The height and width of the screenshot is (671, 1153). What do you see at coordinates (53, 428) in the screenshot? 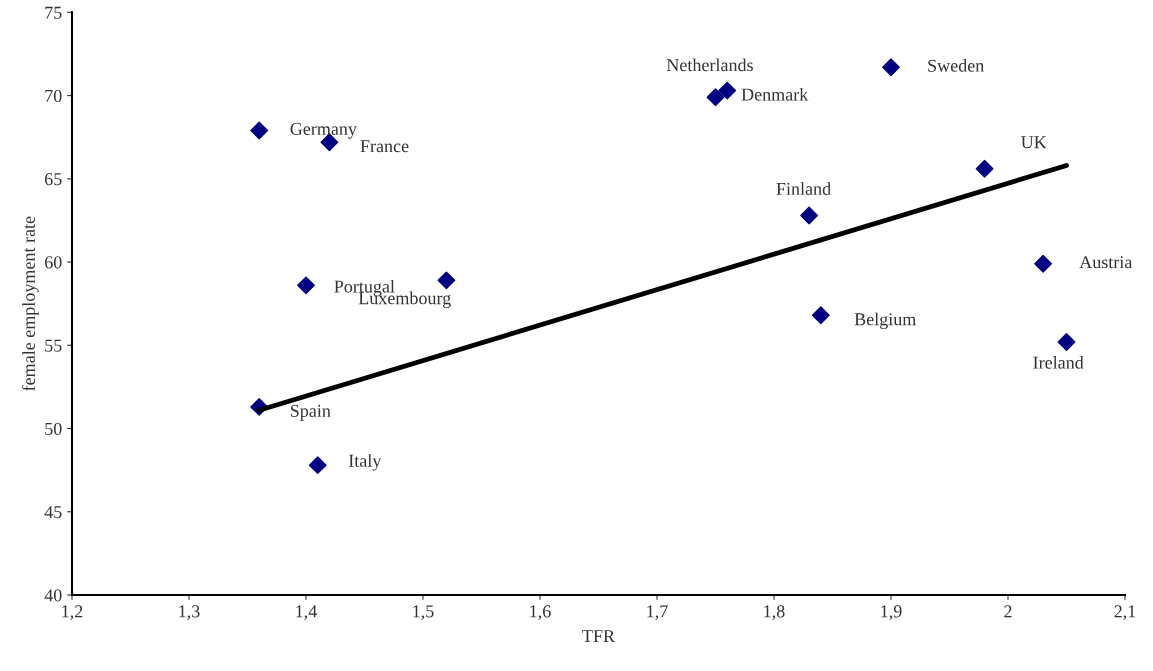
I see `y-tick-label: 50` at bounding box center [53, 428].